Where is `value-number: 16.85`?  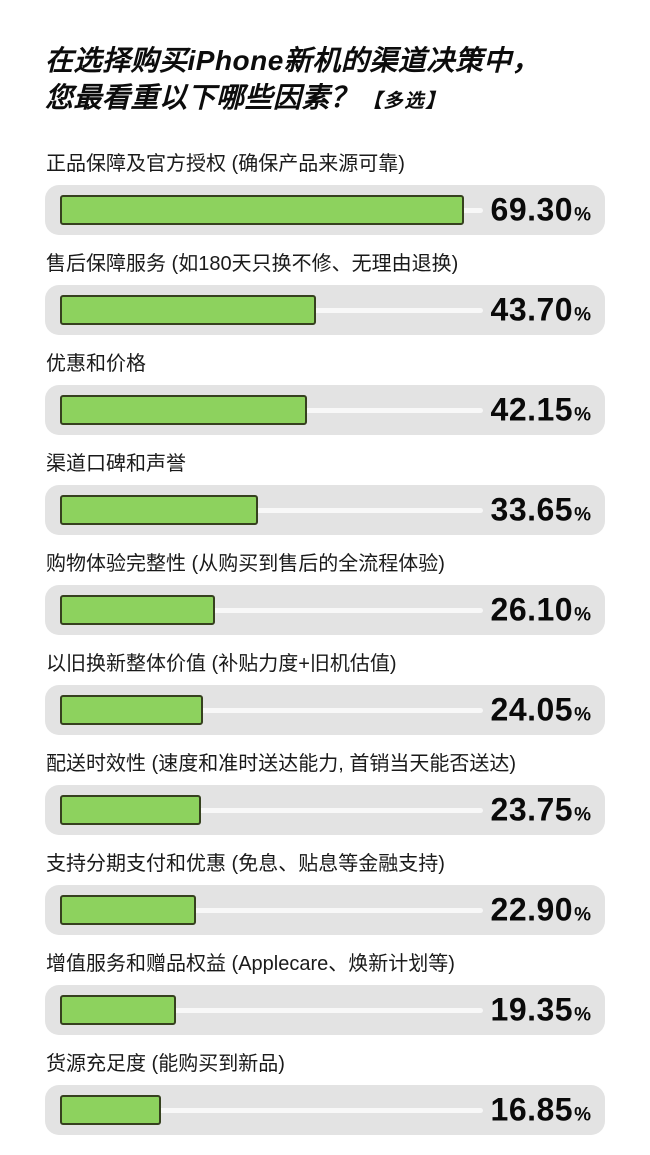
value-number: 16.85 is located at coordinates (532, 1109).